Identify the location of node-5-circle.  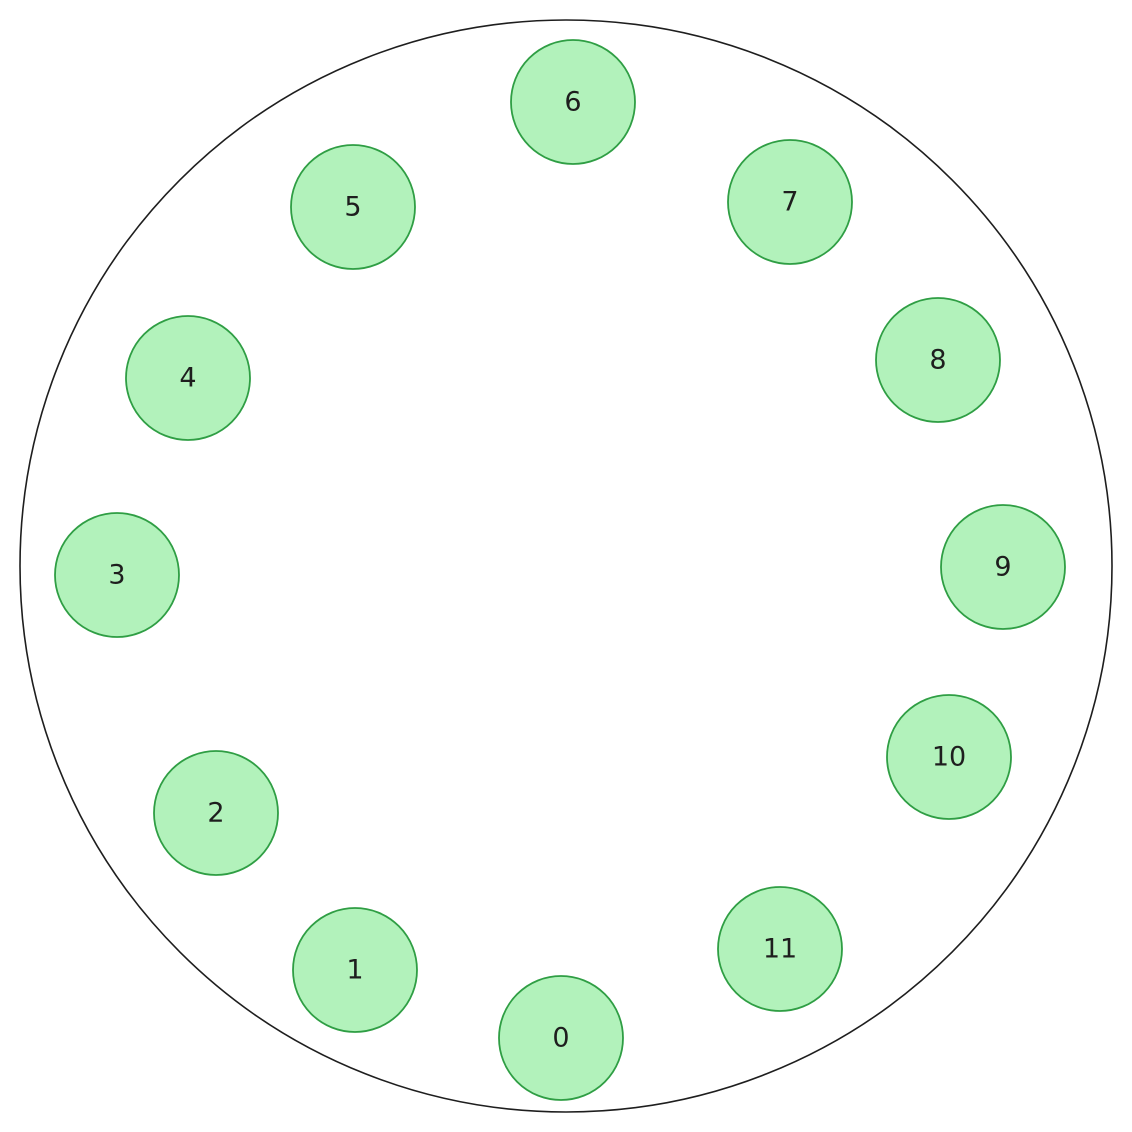
(353, 207).